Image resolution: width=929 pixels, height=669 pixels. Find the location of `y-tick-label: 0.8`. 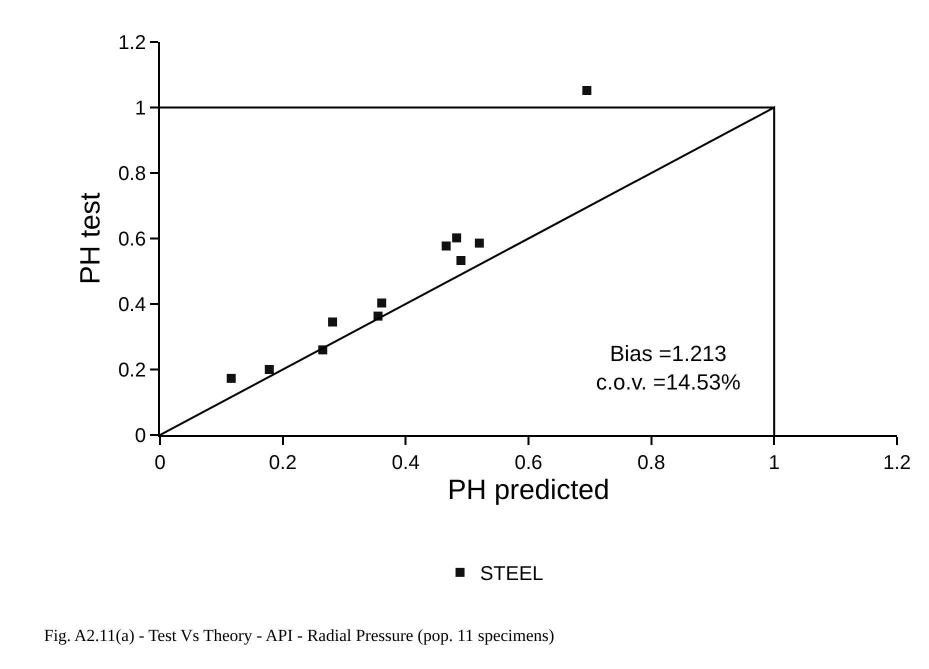

y-tick-label: 0.8 is located at coordinates (132, 174).